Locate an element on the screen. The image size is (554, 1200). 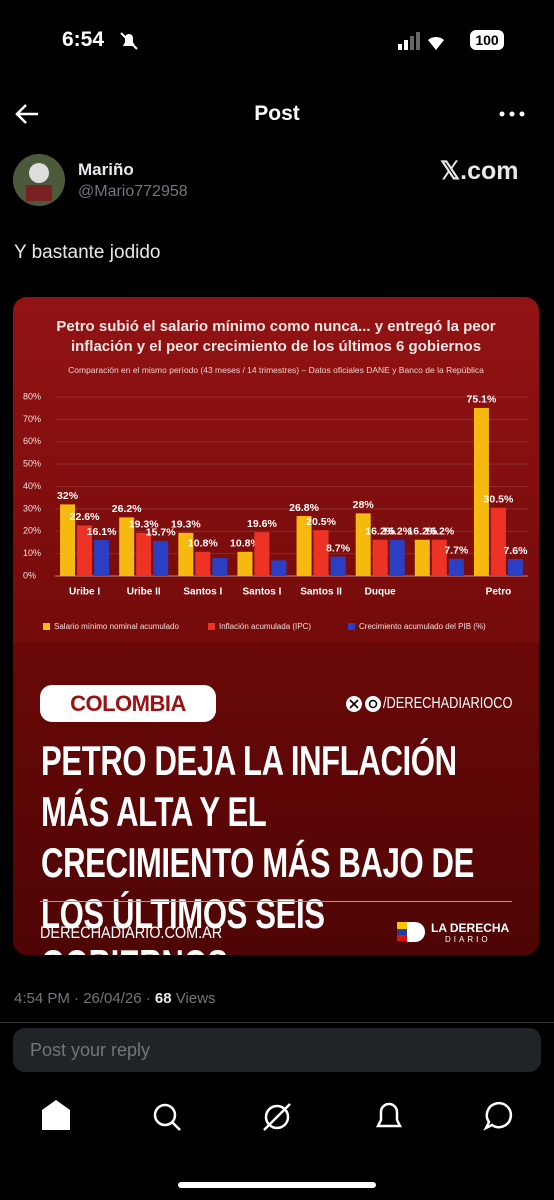
y-tick-label: 10% is located at coordinates (32, 553).